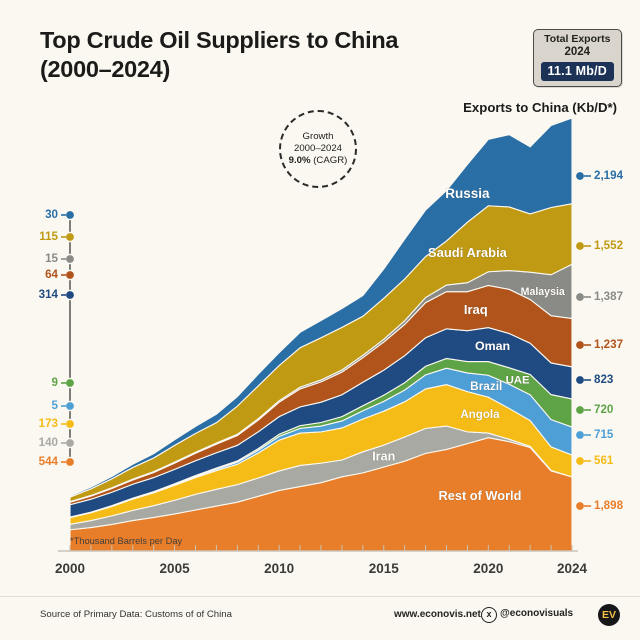  I want to click on right-value-rest-of-world: 1,898, so click(609, 505).